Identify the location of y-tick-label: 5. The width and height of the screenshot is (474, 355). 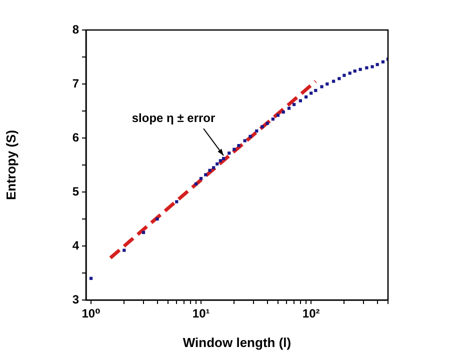
(76, 191).